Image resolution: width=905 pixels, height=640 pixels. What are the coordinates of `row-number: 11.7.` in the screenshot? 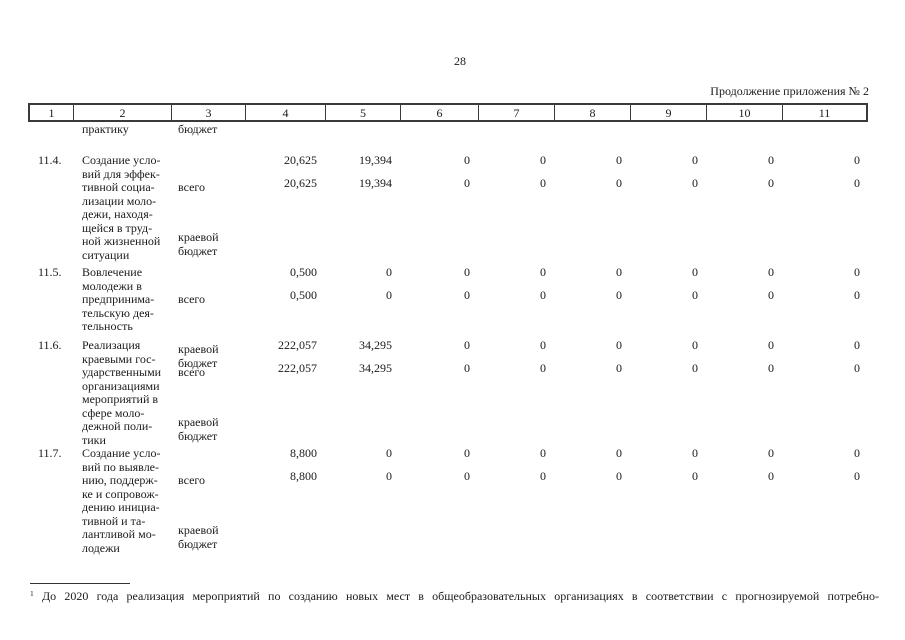 It's located at (50, 453).